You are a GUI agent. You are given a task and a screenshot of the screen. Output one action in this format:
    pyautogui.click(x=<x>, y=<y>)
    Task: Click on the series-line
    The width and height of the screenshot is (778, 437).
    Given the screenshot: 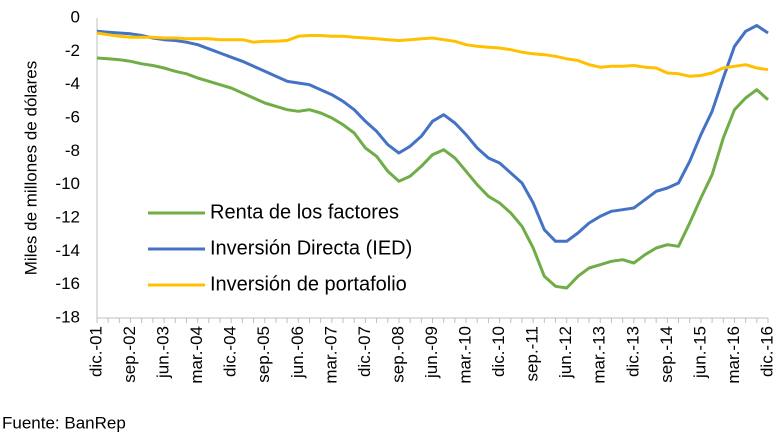 What is the action you would take?
    pyautogui.click(x=432, y=54)
    